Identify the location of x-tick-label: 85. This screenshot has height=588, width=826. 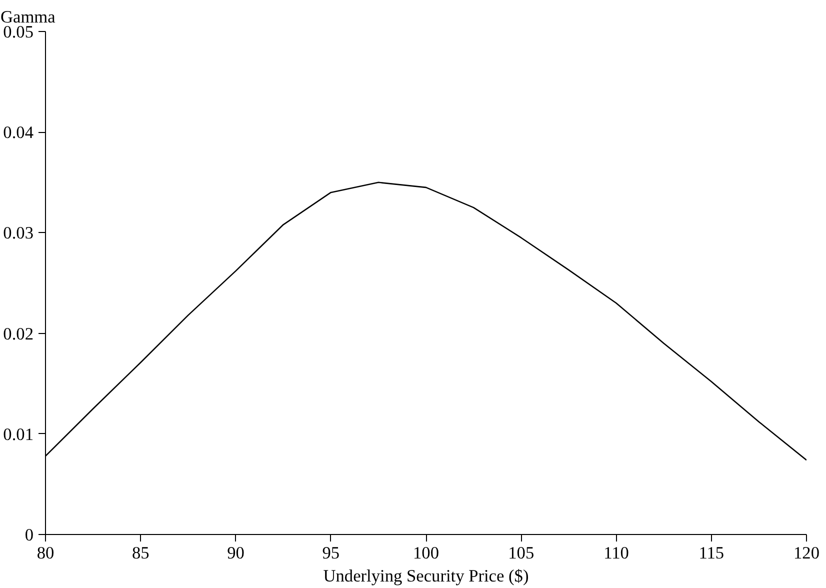
(141, 553).